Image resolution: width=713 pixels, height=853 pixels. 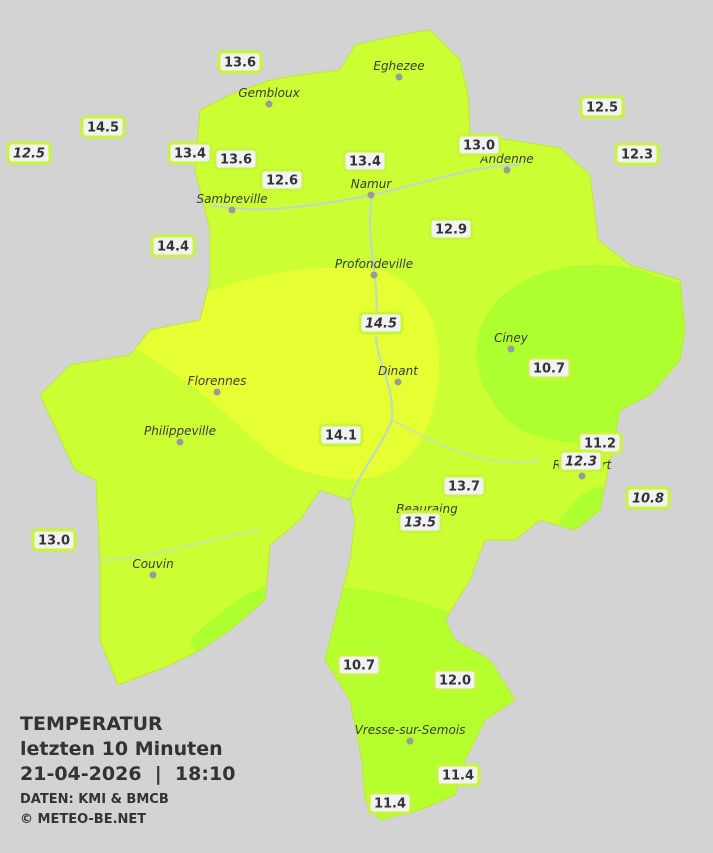 I want to click on station-value: 11.2, so click(x=600, y=444).